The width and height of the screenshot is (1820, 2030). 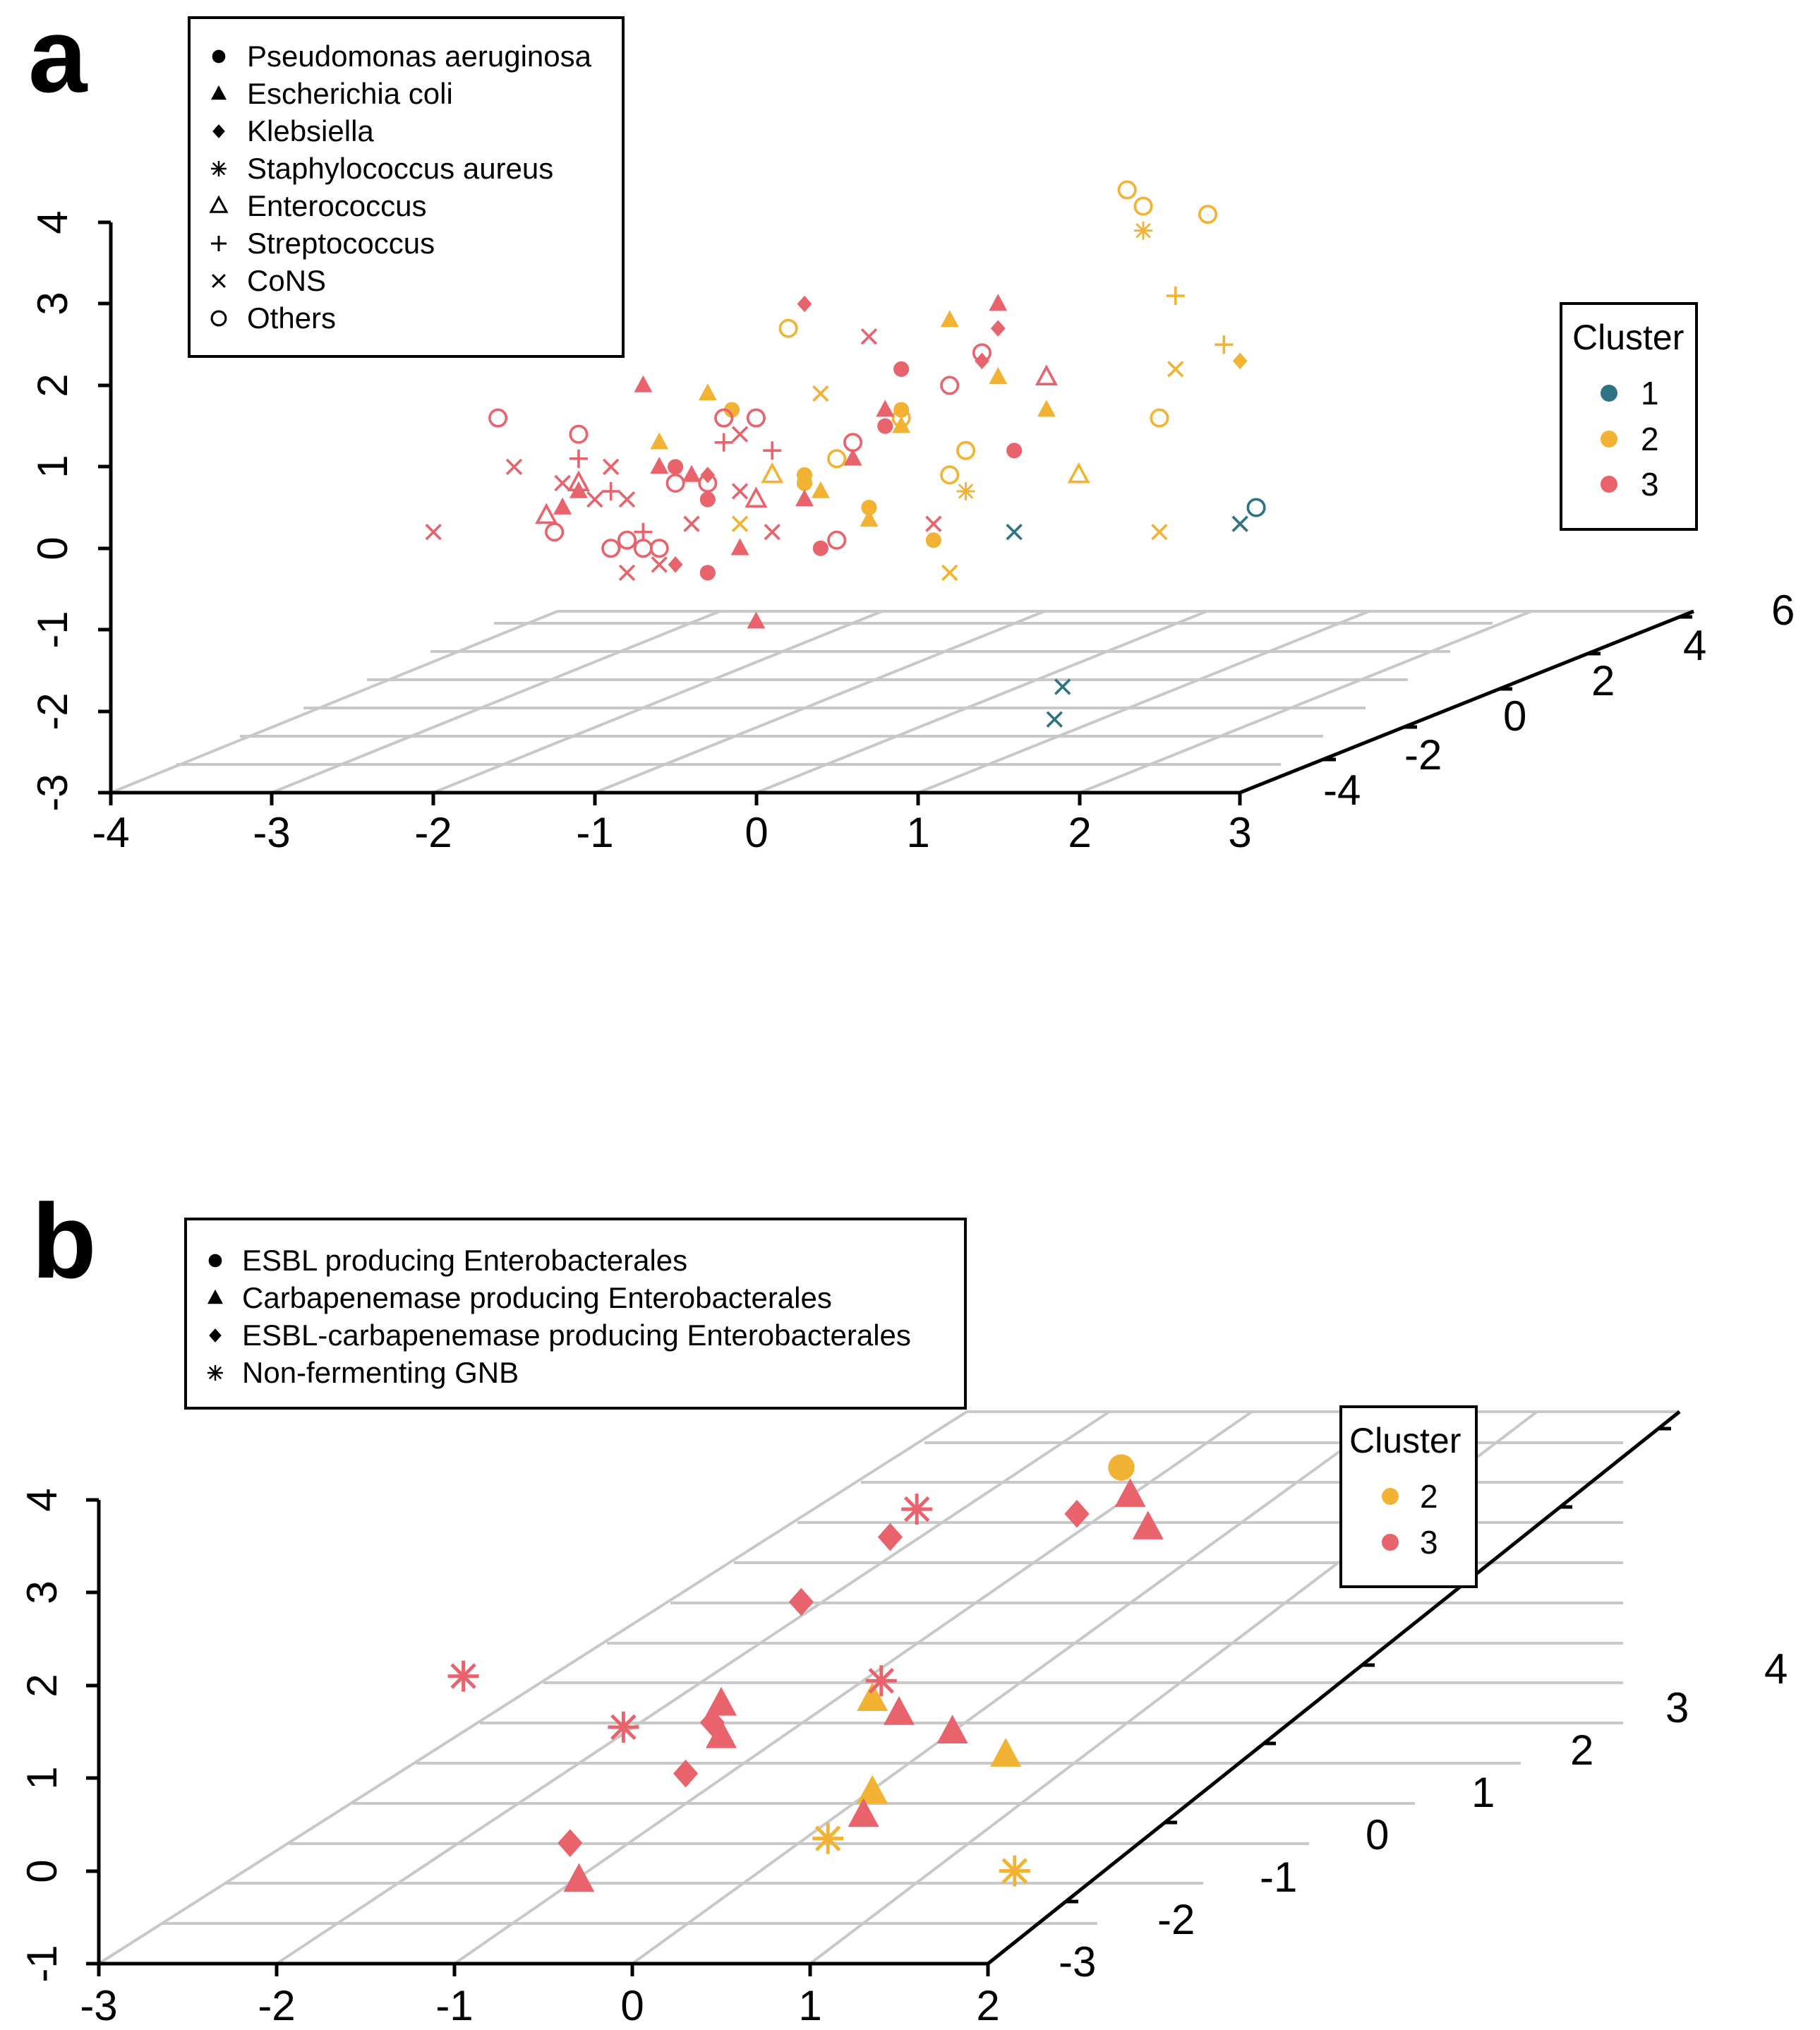 I want to click on panel-a-points, so click(x=846, y=454).